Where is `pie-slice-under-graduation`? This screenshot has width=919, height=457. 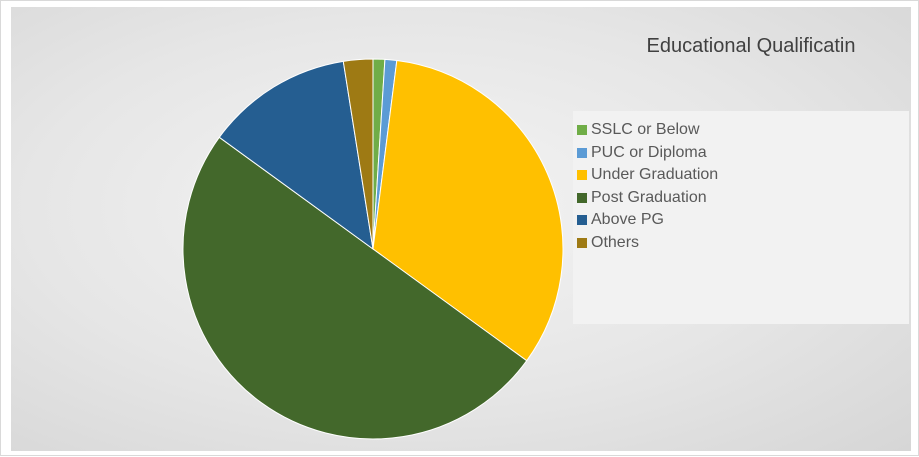
pie-slice-under-graduation is located at coordinates (468, 210).